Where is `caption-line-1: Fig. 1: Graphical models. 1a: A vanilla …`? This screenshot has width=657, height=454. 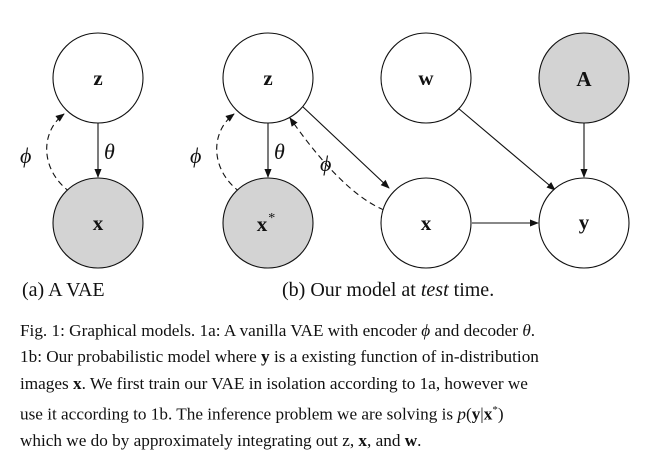
caption-line-1: Fig. 1: Graphical models. 1a: A vanilla … is located at coordinates (334, 331).